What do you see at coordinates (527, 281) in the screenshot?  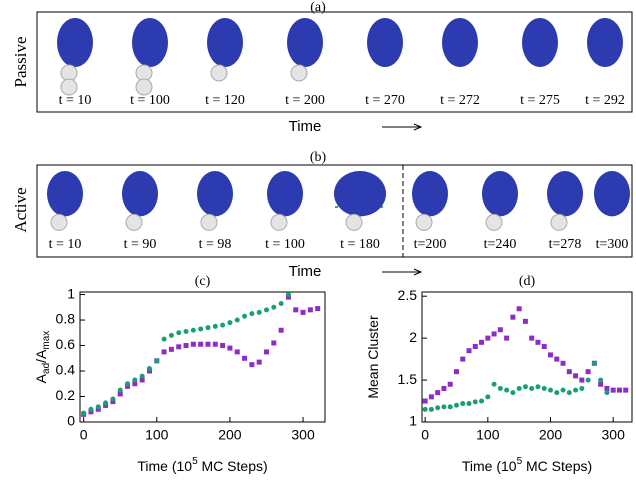 I see `chart-title: (d)` at bounding box center [527, 281].